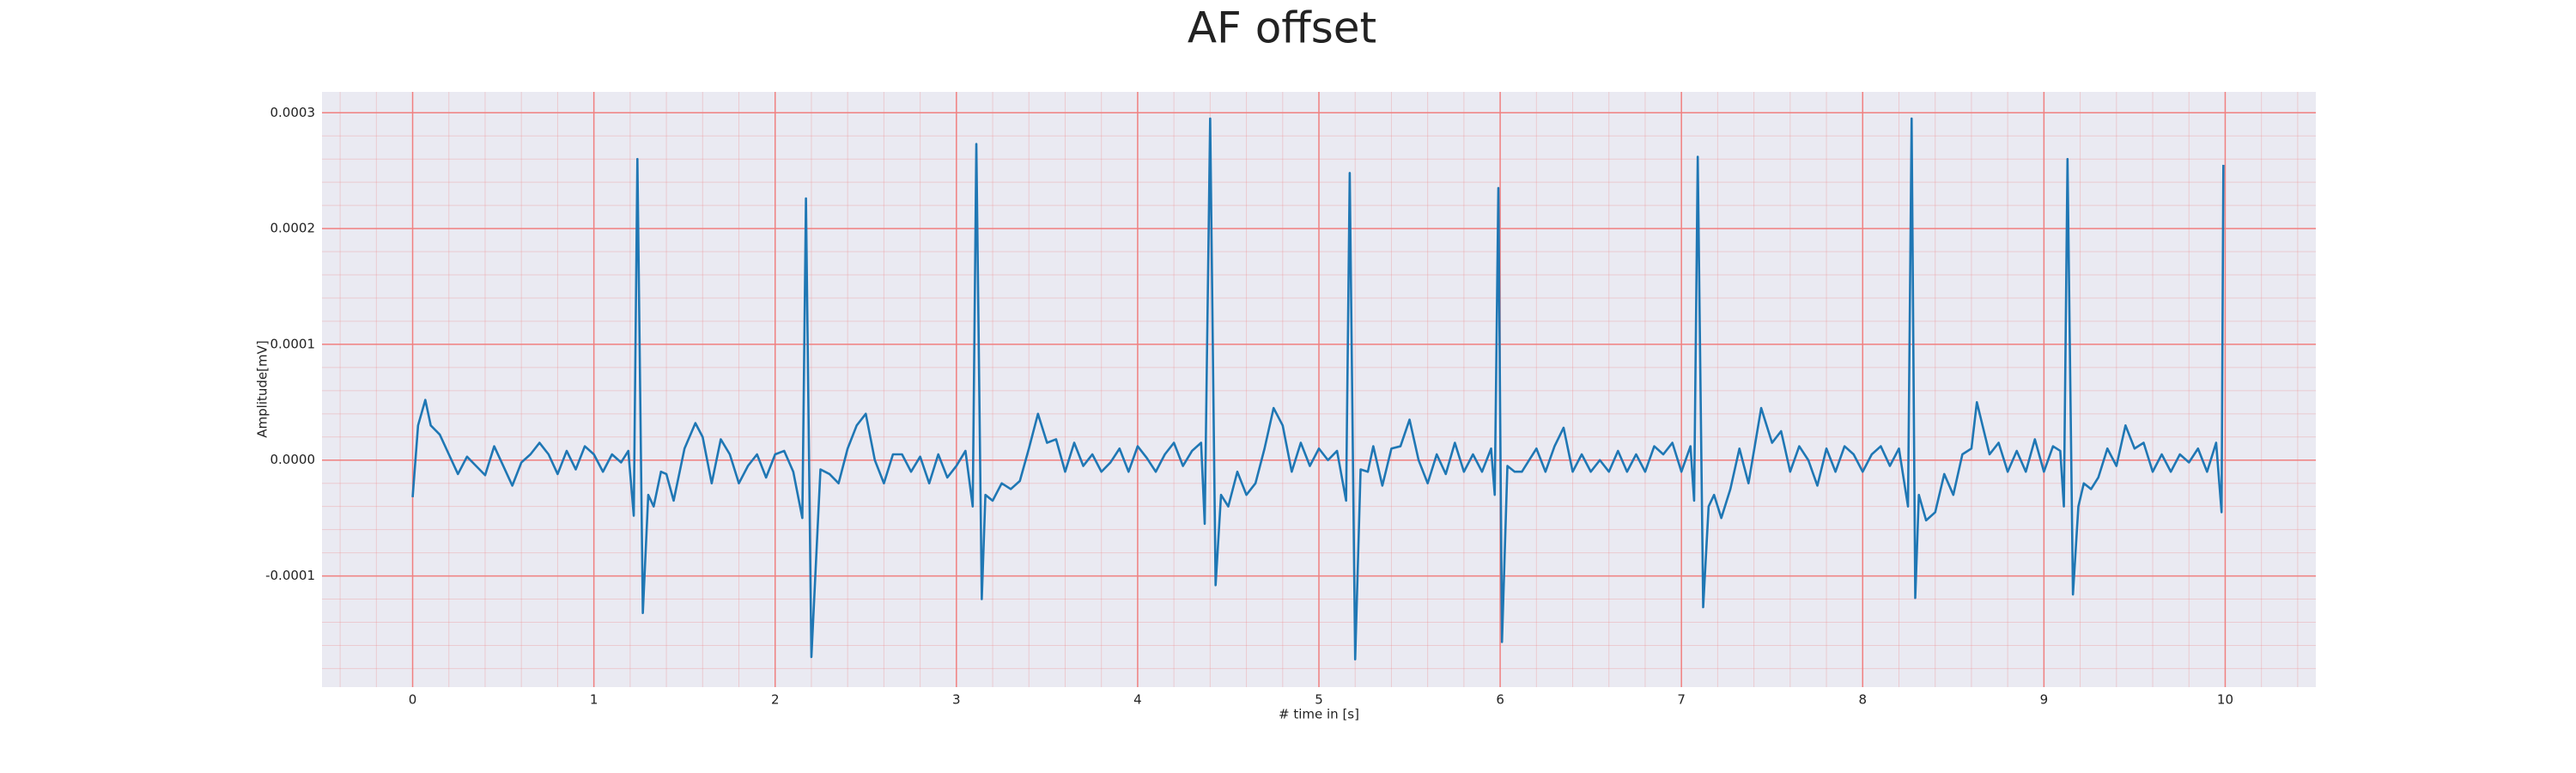 The image size is (2576, 773). Describe the element at coordinates (2225, 700) in the screenshot. I see `x-tick-label: 10` at that location.